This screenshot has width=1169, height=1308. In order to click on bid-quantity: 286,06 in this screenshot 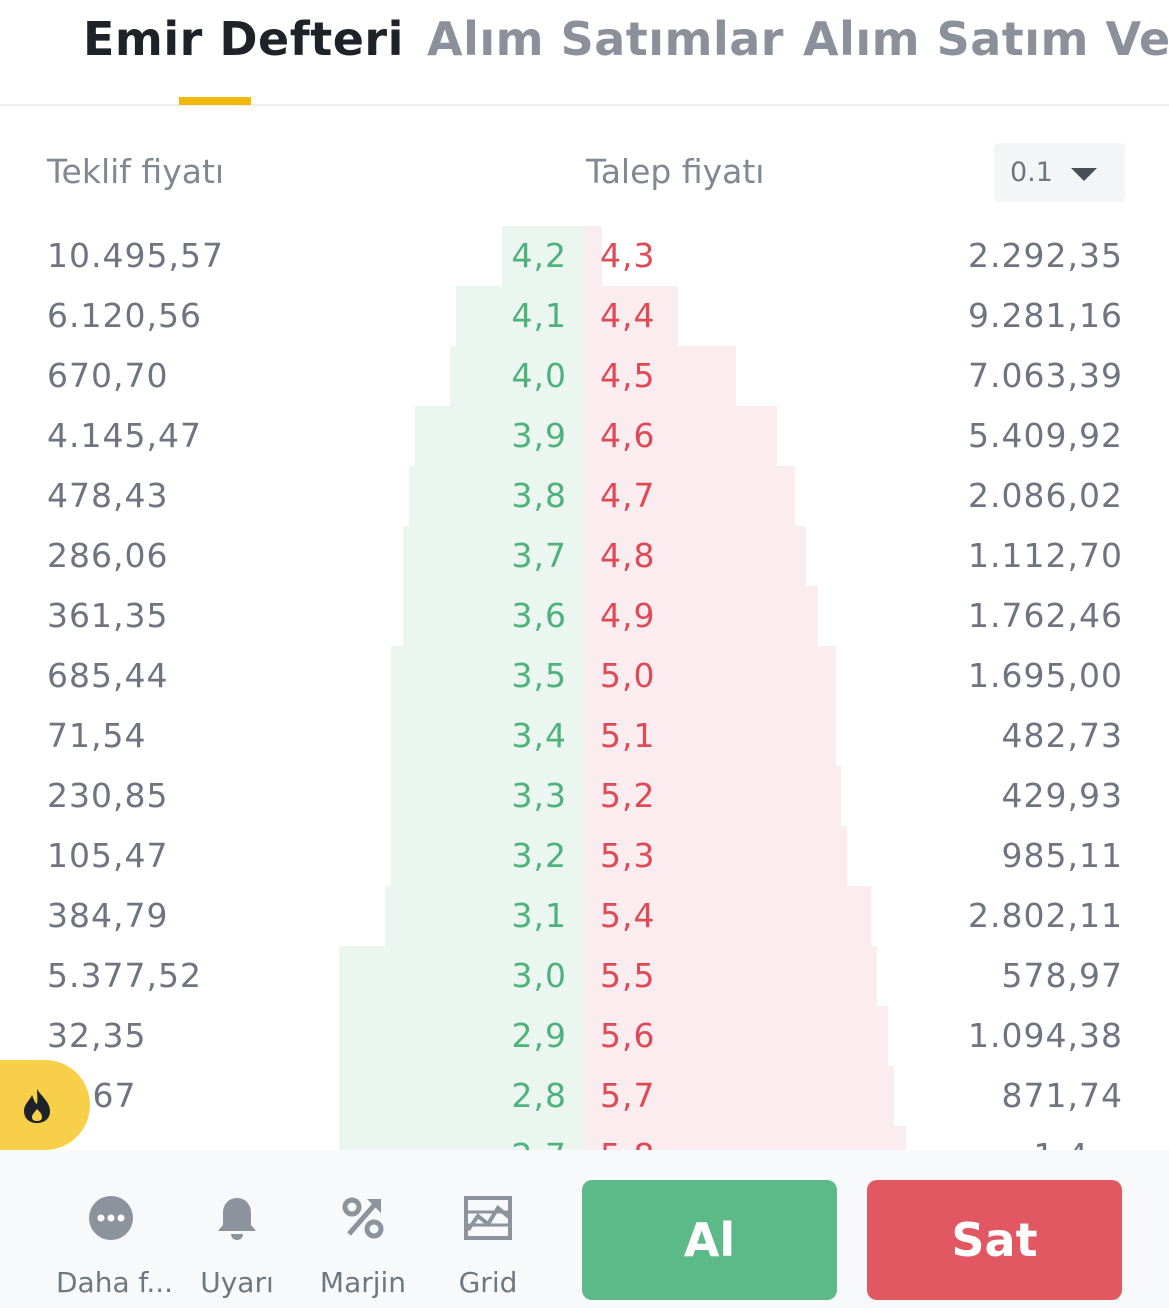, I will do `click(108, 555)`.